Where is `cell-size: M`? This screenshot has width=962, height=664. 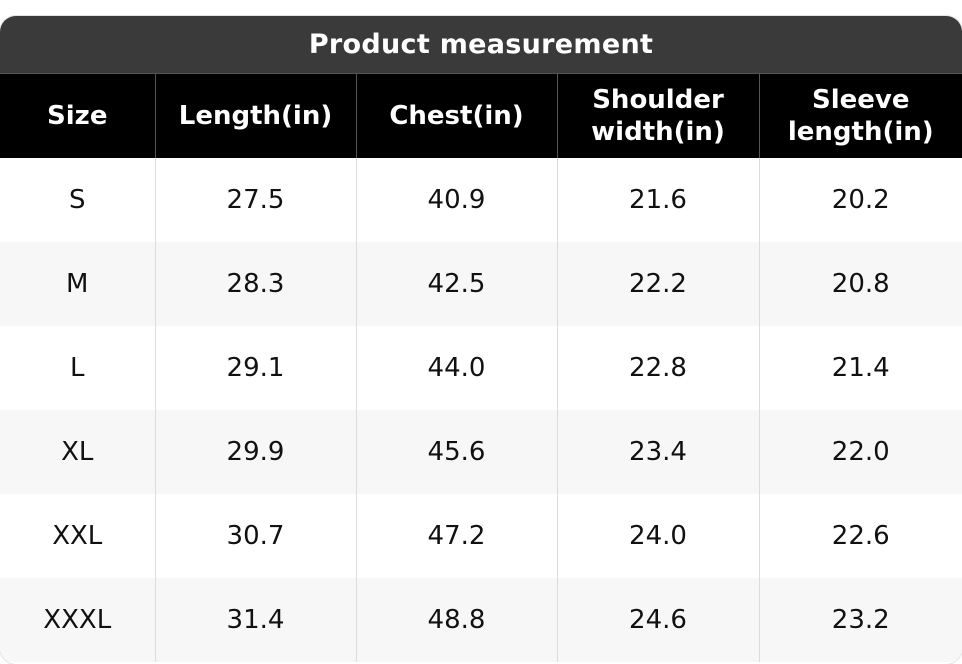 cell-size: M is located at coordinates (77, 284).